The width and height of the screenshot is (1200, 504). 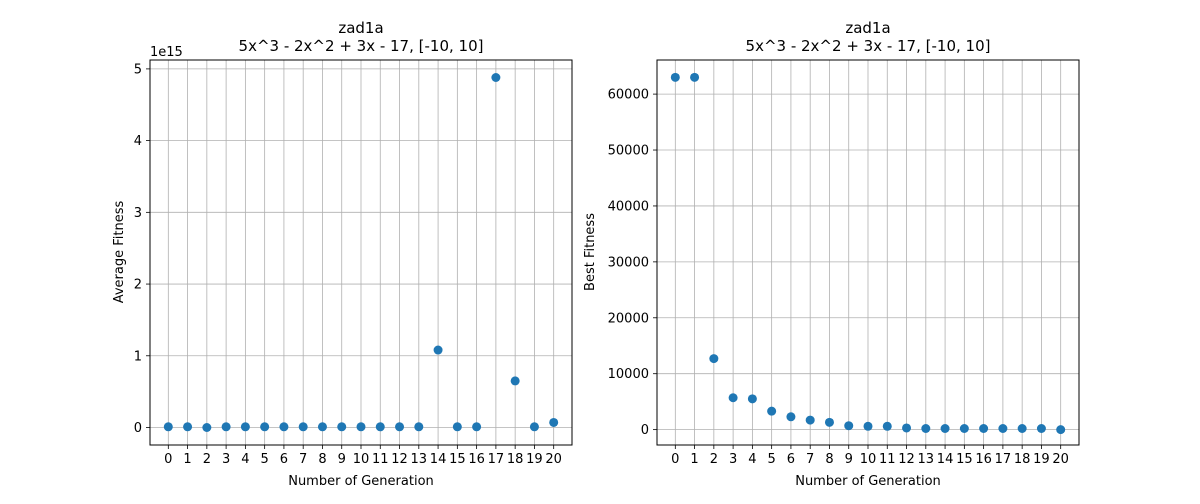 What do you see at coordinates (138, 213) in the screenshot?
I see `y-tick-label: 3` at bounding box center [138, 213].